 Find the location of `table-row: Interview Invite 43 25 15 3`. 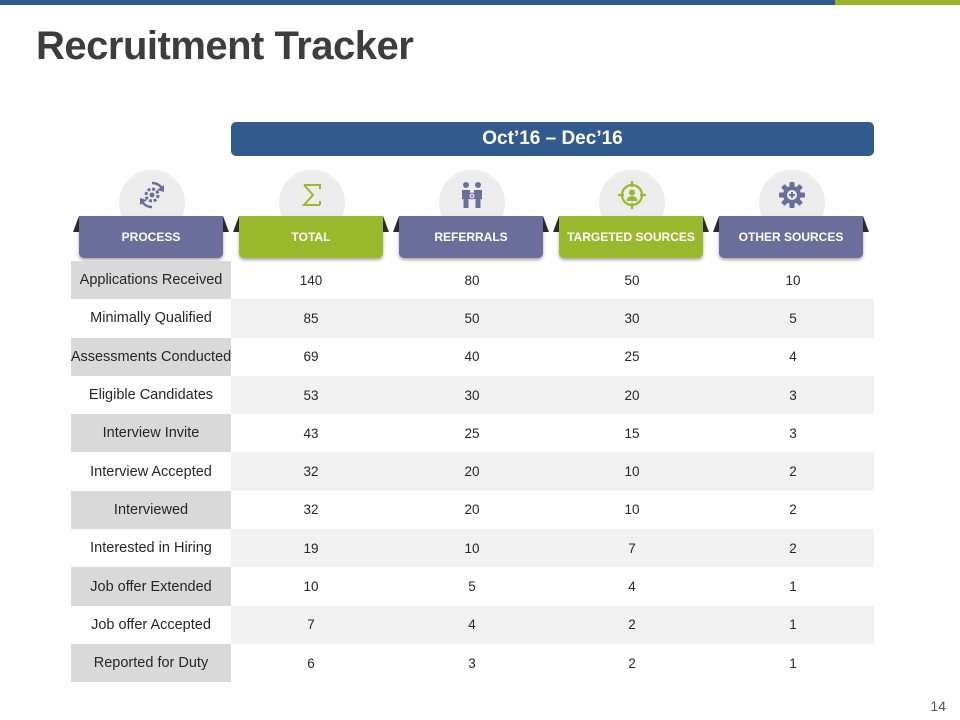

table-row: Interview Invite 43 25 15 3 is located at coordinates (472, 433).